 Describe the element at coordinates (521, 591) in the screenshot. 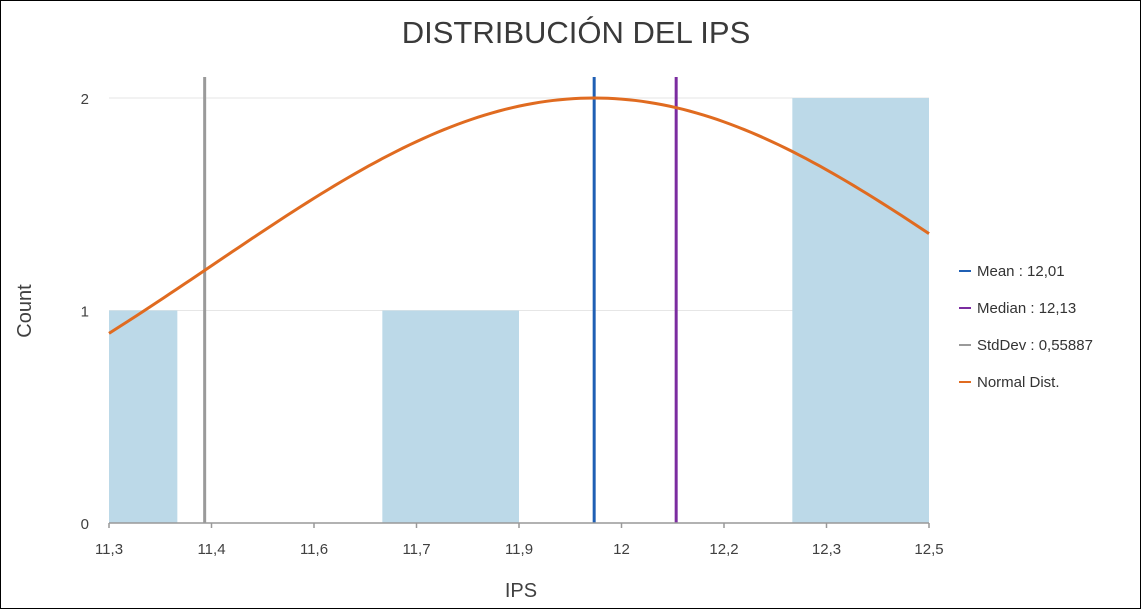

I see `x-axis-title: IPS` at that location.